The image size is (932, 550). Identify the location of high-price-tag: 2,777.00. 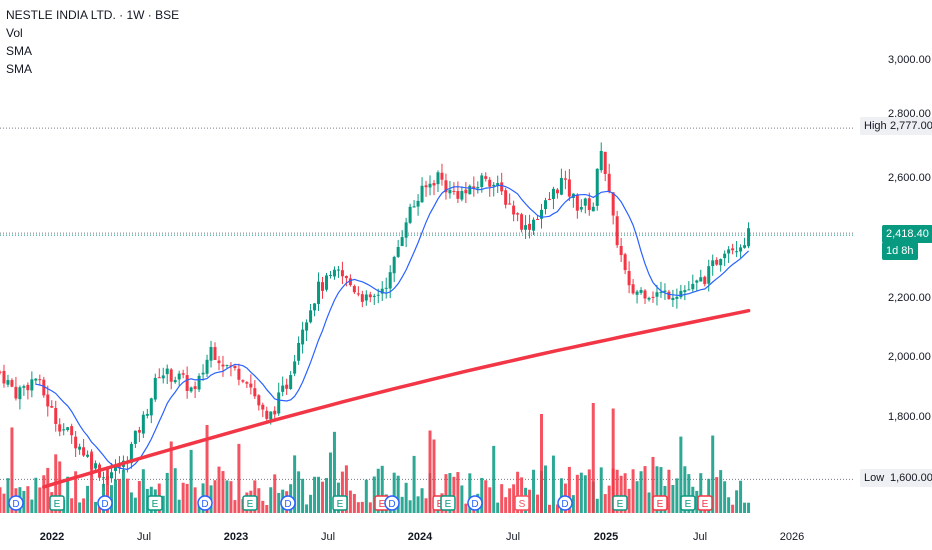
(909, 126).